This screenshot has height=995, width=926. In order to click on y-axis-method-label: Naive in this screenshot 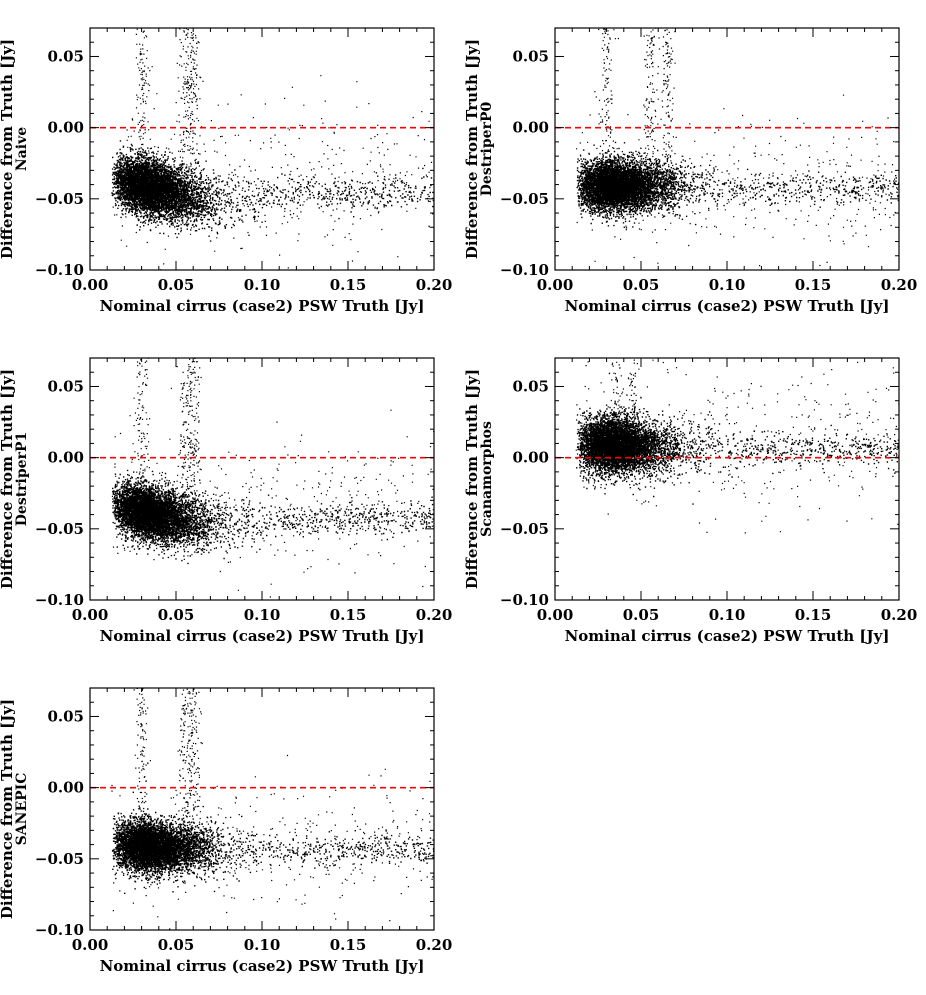, I will do `click(22, 149)`.